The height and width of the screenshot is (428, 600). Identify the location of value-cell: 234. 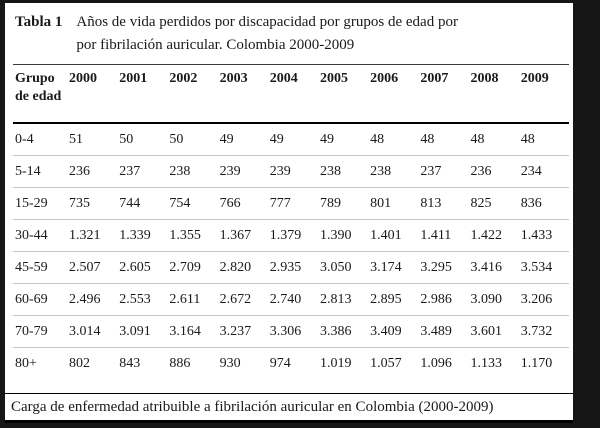
(543, 171).